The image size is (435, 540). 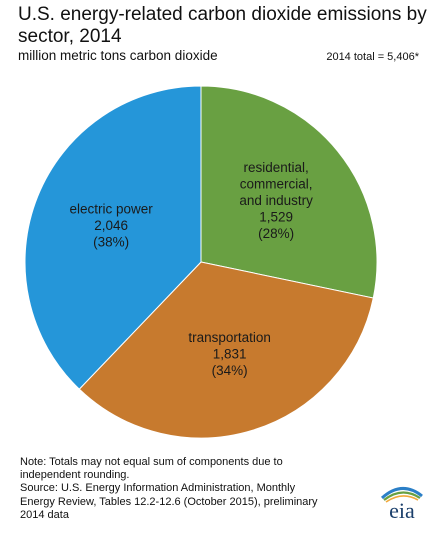 I want to click on slice-label-electric: electric power 2,046 (38%), so click(x=112, y=225).